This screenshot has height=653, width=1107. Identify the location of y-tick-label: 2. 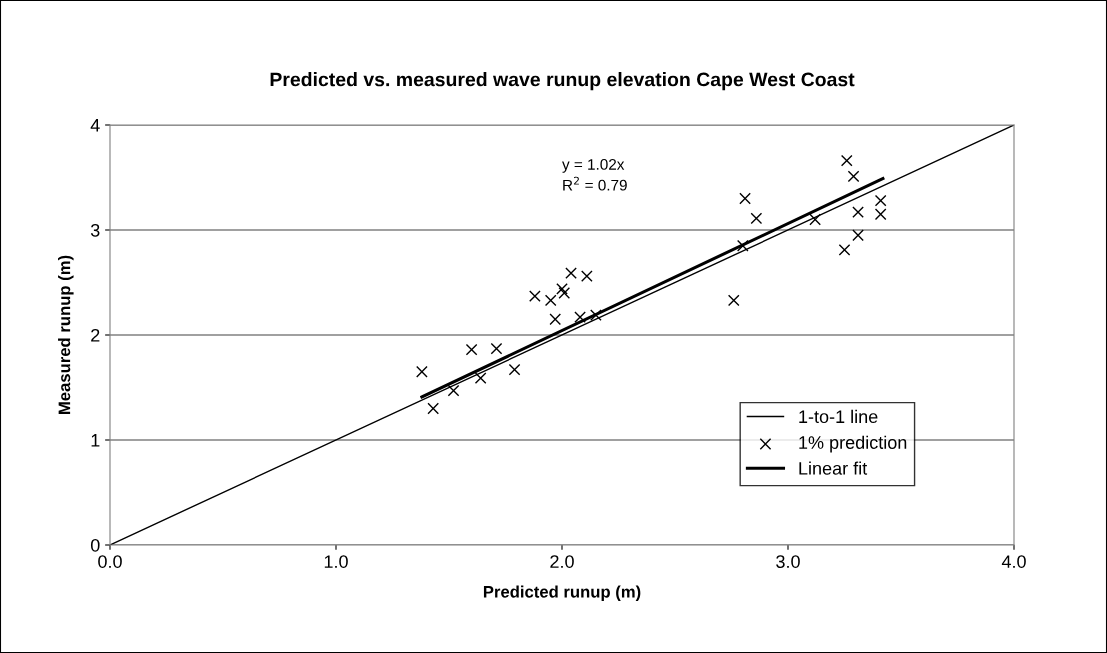
(95, 335).